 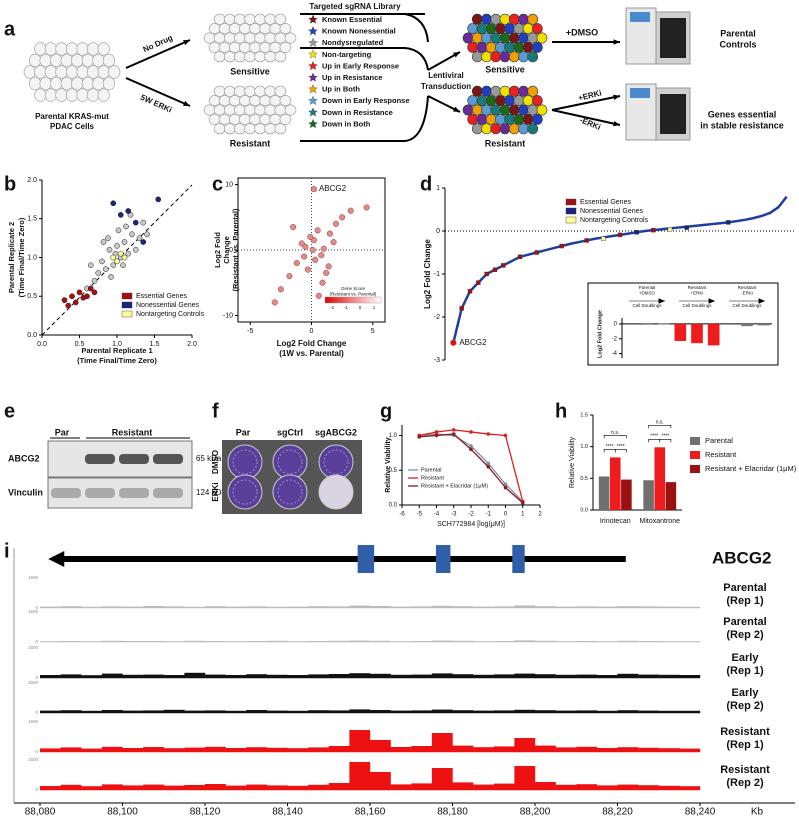 I want to click on x-tick-label: 1, so click(x=523, y=515).